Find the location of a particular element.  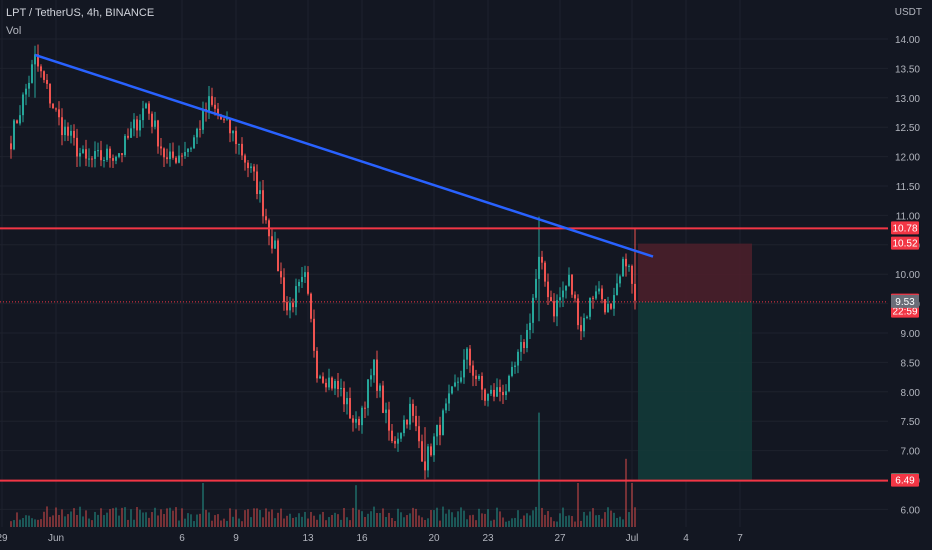

price-badge: 9.53 is located at coordinates (905, 301).